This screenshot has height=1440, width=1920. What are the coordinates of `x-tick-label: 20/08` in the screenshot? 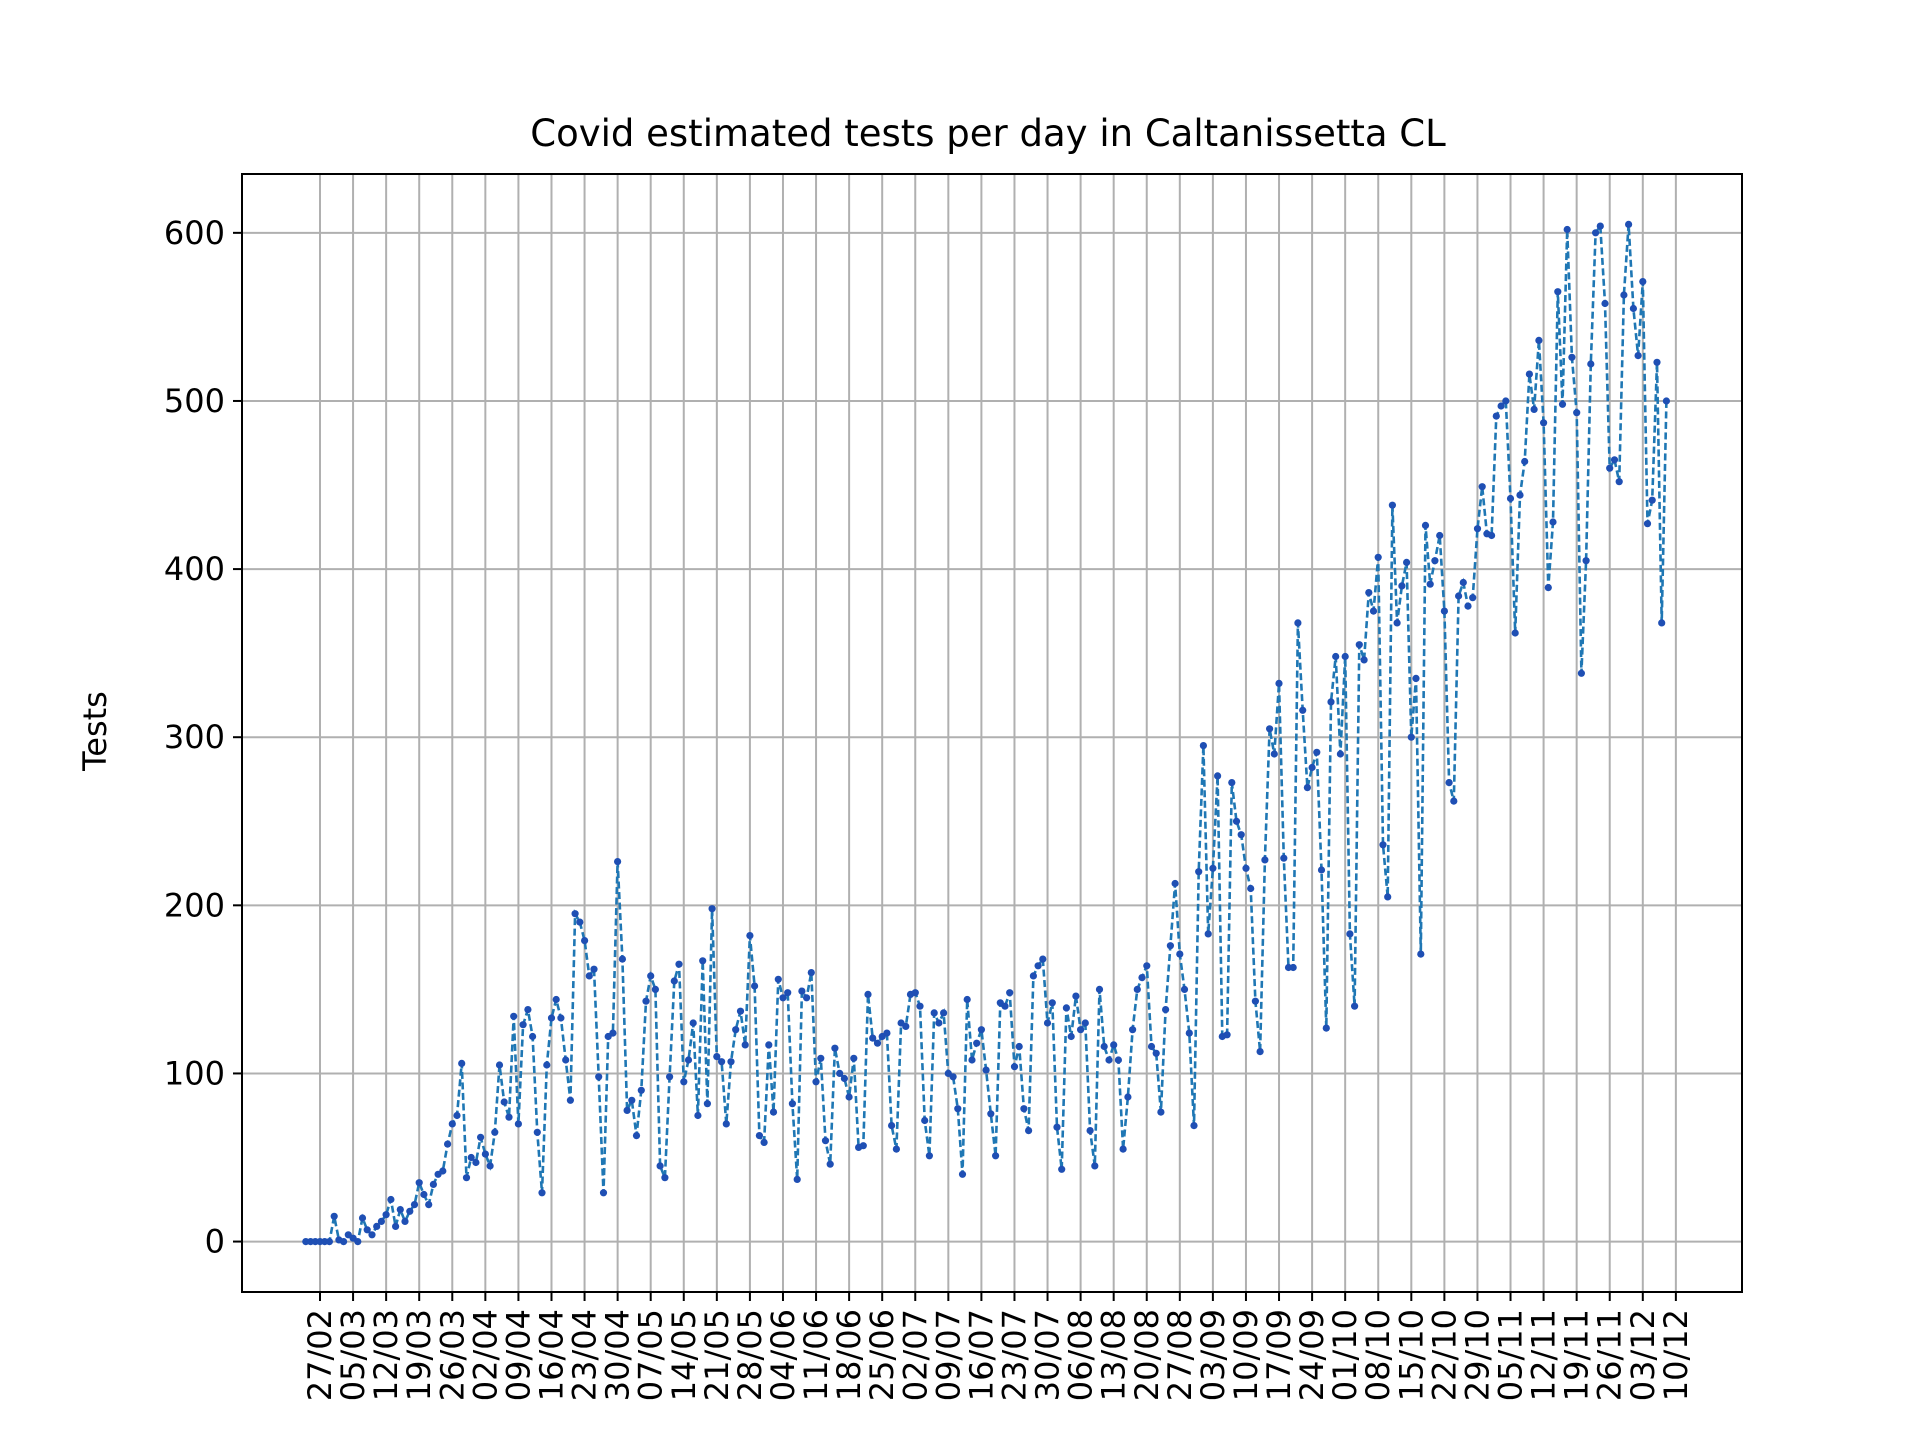 It's located at (1147, 1355).